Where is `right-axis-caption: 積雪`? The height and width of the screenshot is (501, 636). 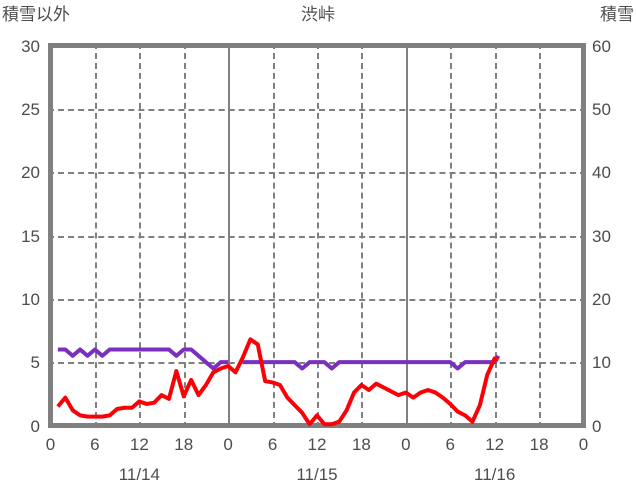
right-axis-caption: 積雪 is located at coordinates (617, 14).